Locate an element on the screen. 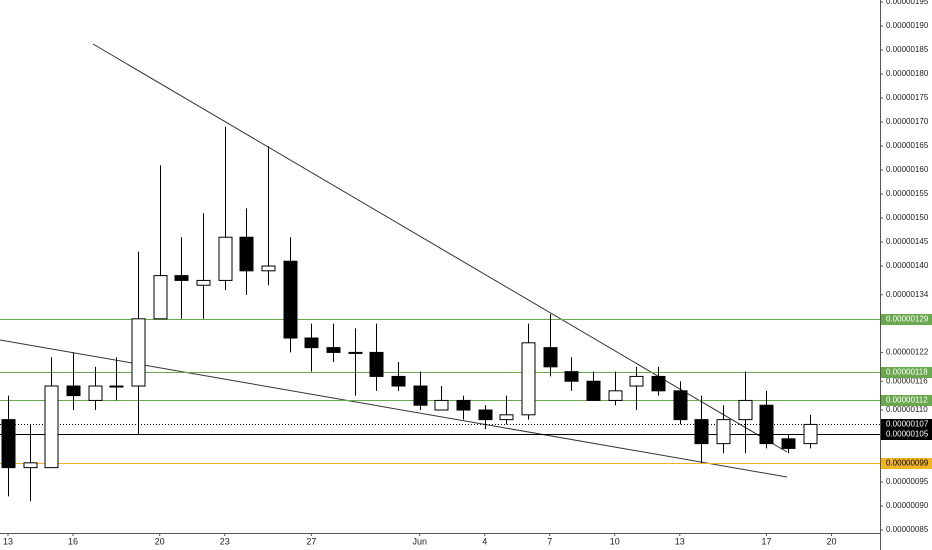 The image size is (932, 550). y-tick-label: 0.00000134 is located at coordinates (907, 294).